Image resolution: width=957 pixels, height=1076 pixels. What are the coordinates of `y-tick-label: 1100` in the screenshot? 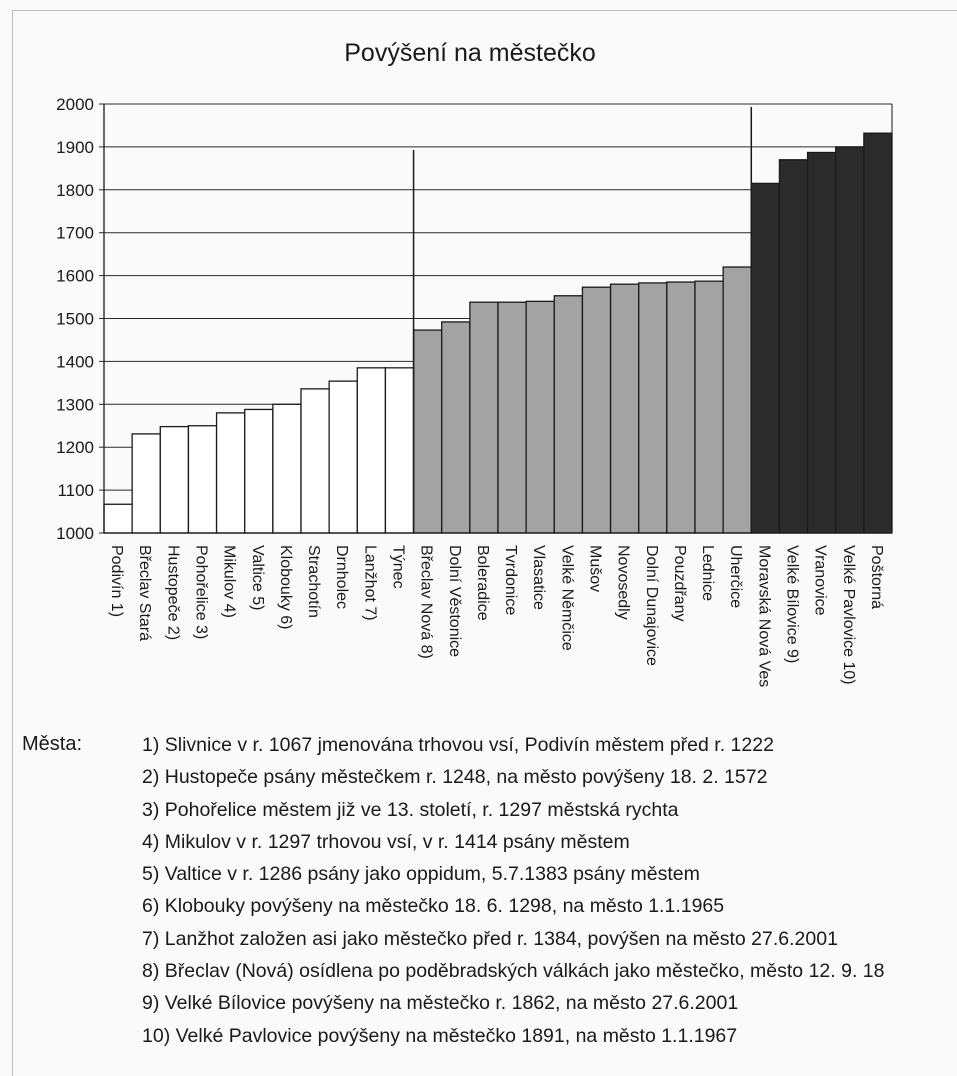 It's located at (75, 490).